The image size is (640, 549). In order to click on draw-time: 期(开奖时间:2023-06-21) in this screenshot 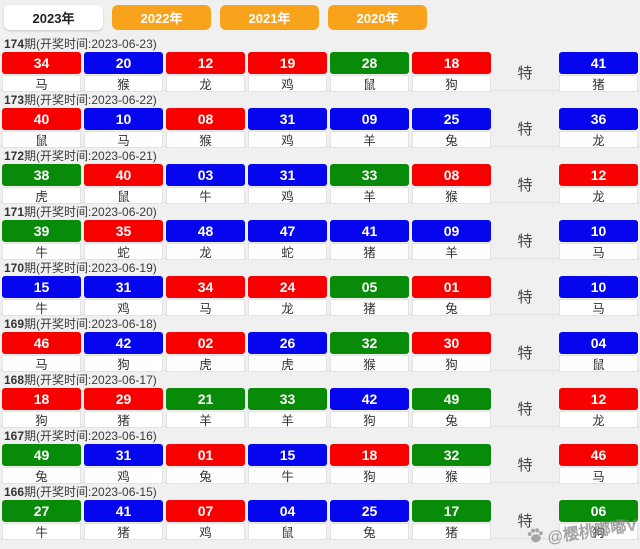, I will do `click(90, 156)`.